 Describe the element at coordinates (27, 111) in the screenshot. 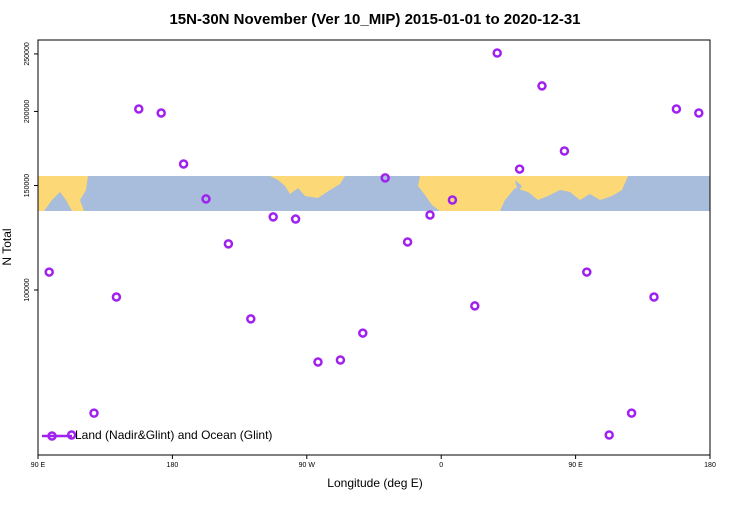

I see `y-tick-label: 200000` at that location.